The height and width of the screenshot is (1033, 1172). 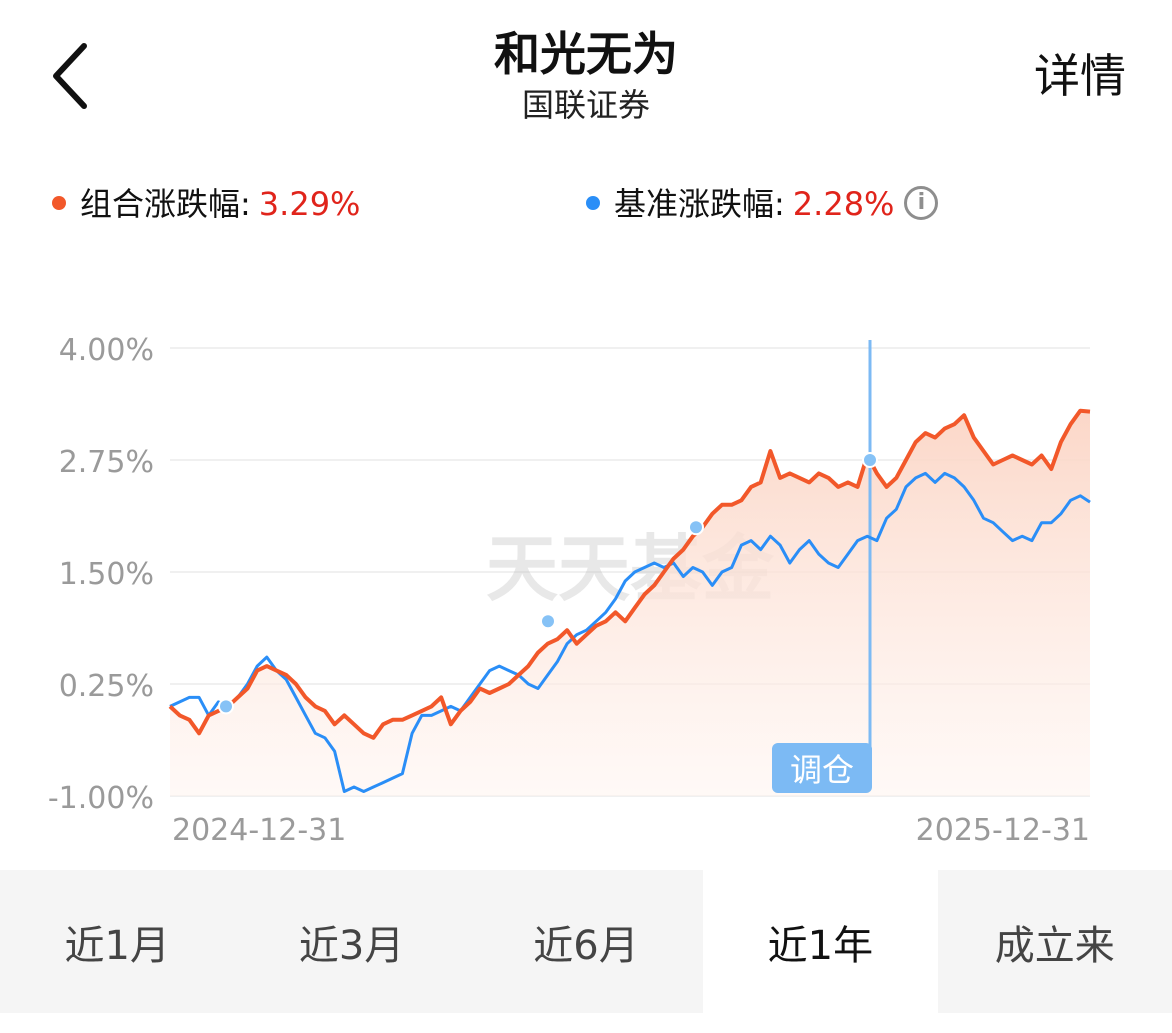 I want to click on tab-since-inception: 成立来, so click(x=1054, y=945).